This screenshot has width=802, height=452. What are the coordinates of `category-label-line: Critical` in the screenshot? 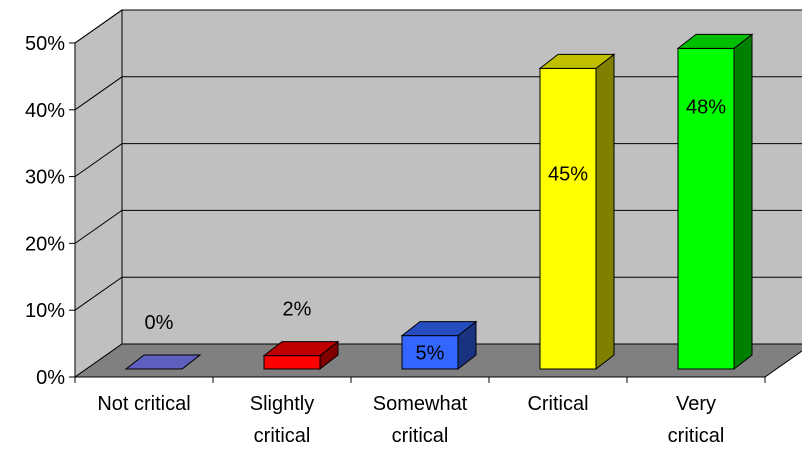 It's located at (557, 404).